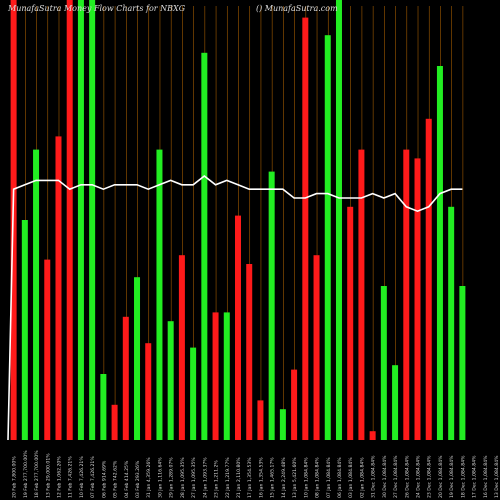 This screenshot has width=500, height=500. Describe the element at coordinates (205, 477) in the screenshot. I see `x-tick-label: 24 Jan 1,093.37%` at that location.